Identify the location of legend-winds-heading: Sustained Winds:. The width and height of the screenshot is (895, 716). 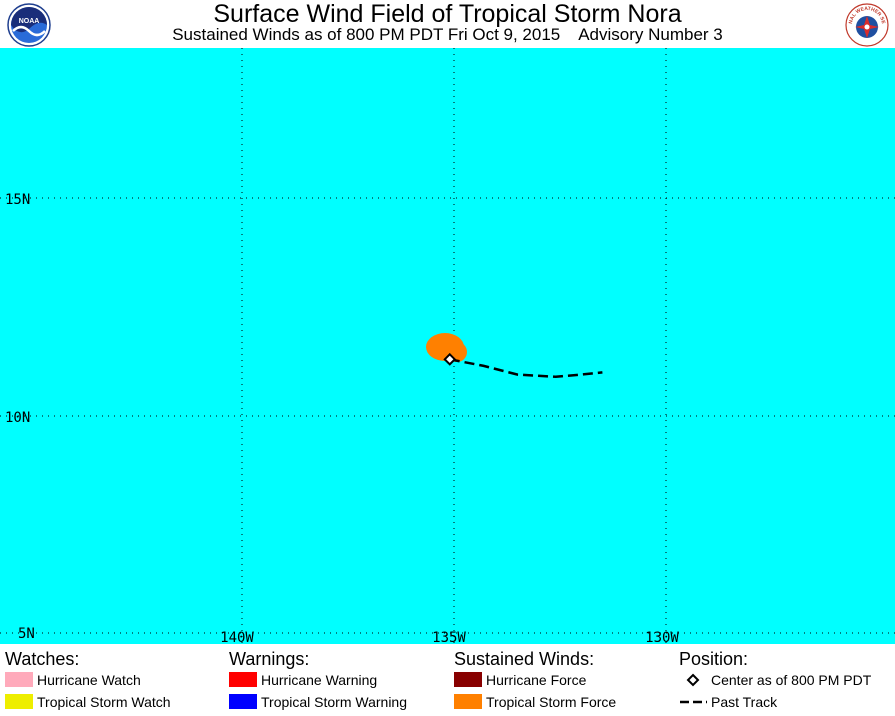
(524, 659).